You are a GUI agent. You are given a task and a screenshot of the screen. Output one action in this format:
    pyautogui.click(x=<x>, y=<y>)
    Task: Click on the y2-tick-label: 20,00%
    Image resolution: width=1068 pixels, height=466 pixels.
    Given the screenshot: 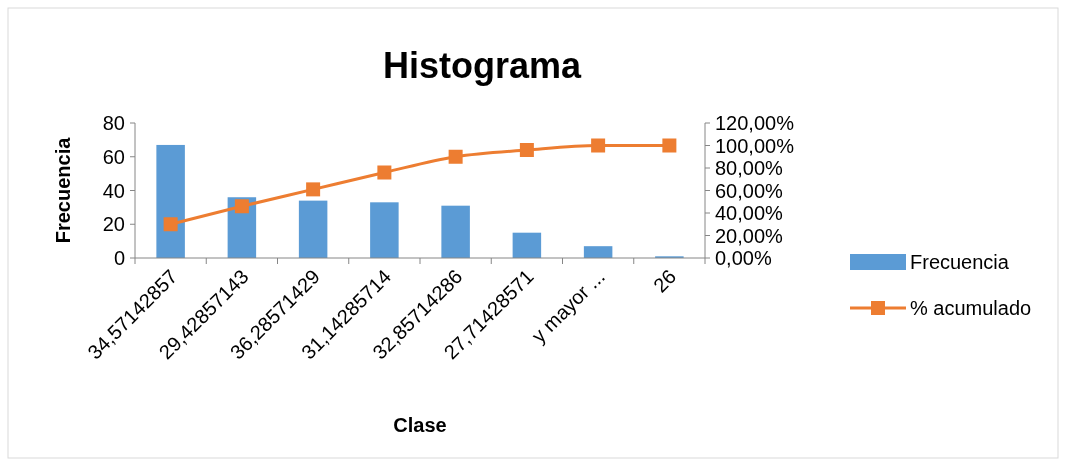 What is the action you would take?
    pyautogui.click(x=749, y=235)
    